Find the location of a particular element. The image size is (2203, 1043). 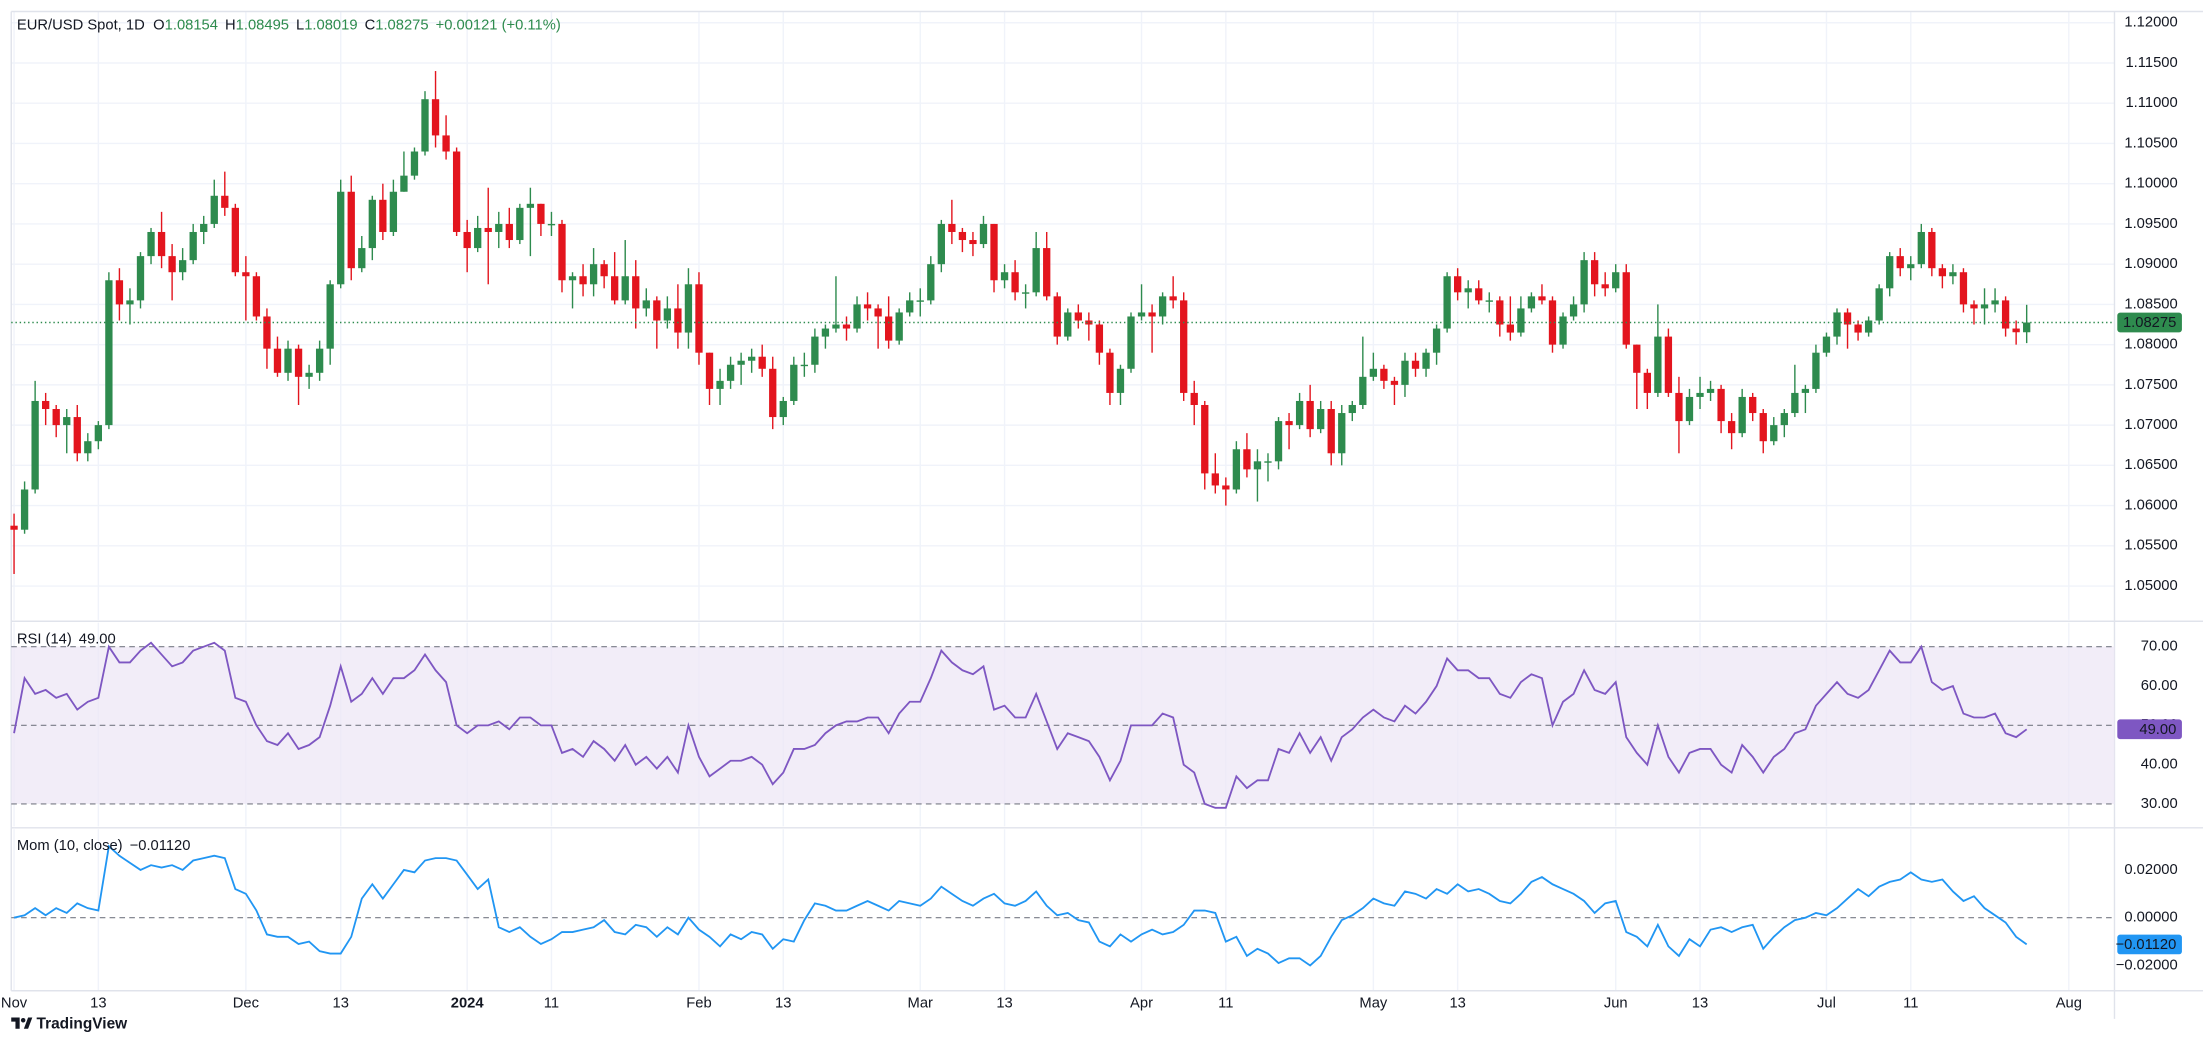

x-tick-label: Nov is located at coordinates (14, 1003).